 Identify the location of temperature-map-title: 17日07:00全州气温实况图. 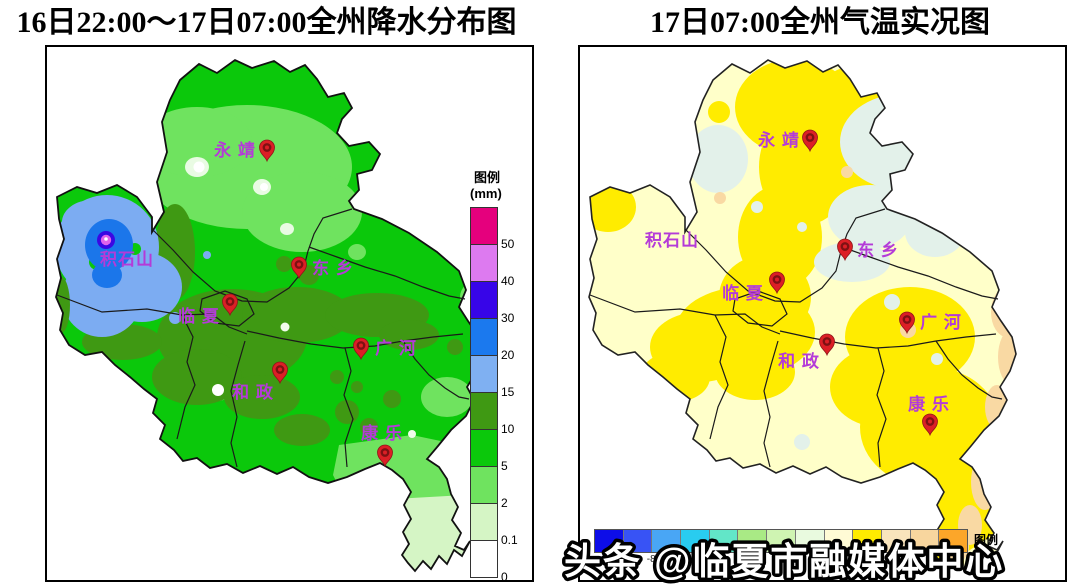
(820, 22).